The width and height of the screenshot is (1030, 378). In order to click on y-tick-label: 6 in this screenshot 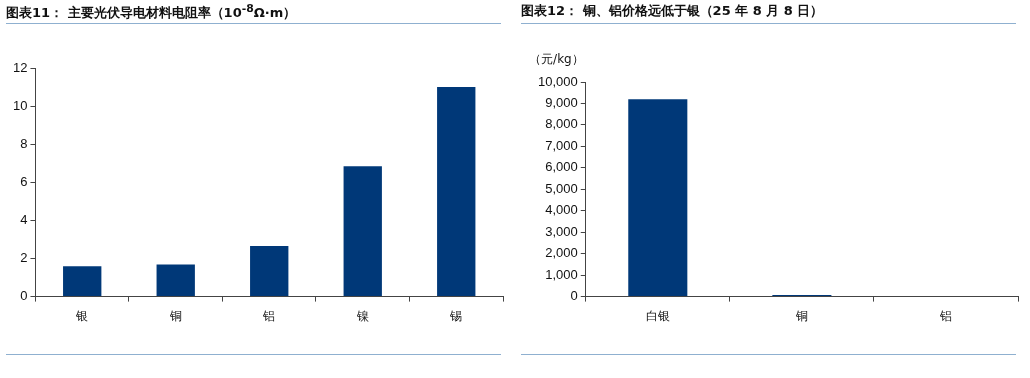, I will do `click(24, 181)`.